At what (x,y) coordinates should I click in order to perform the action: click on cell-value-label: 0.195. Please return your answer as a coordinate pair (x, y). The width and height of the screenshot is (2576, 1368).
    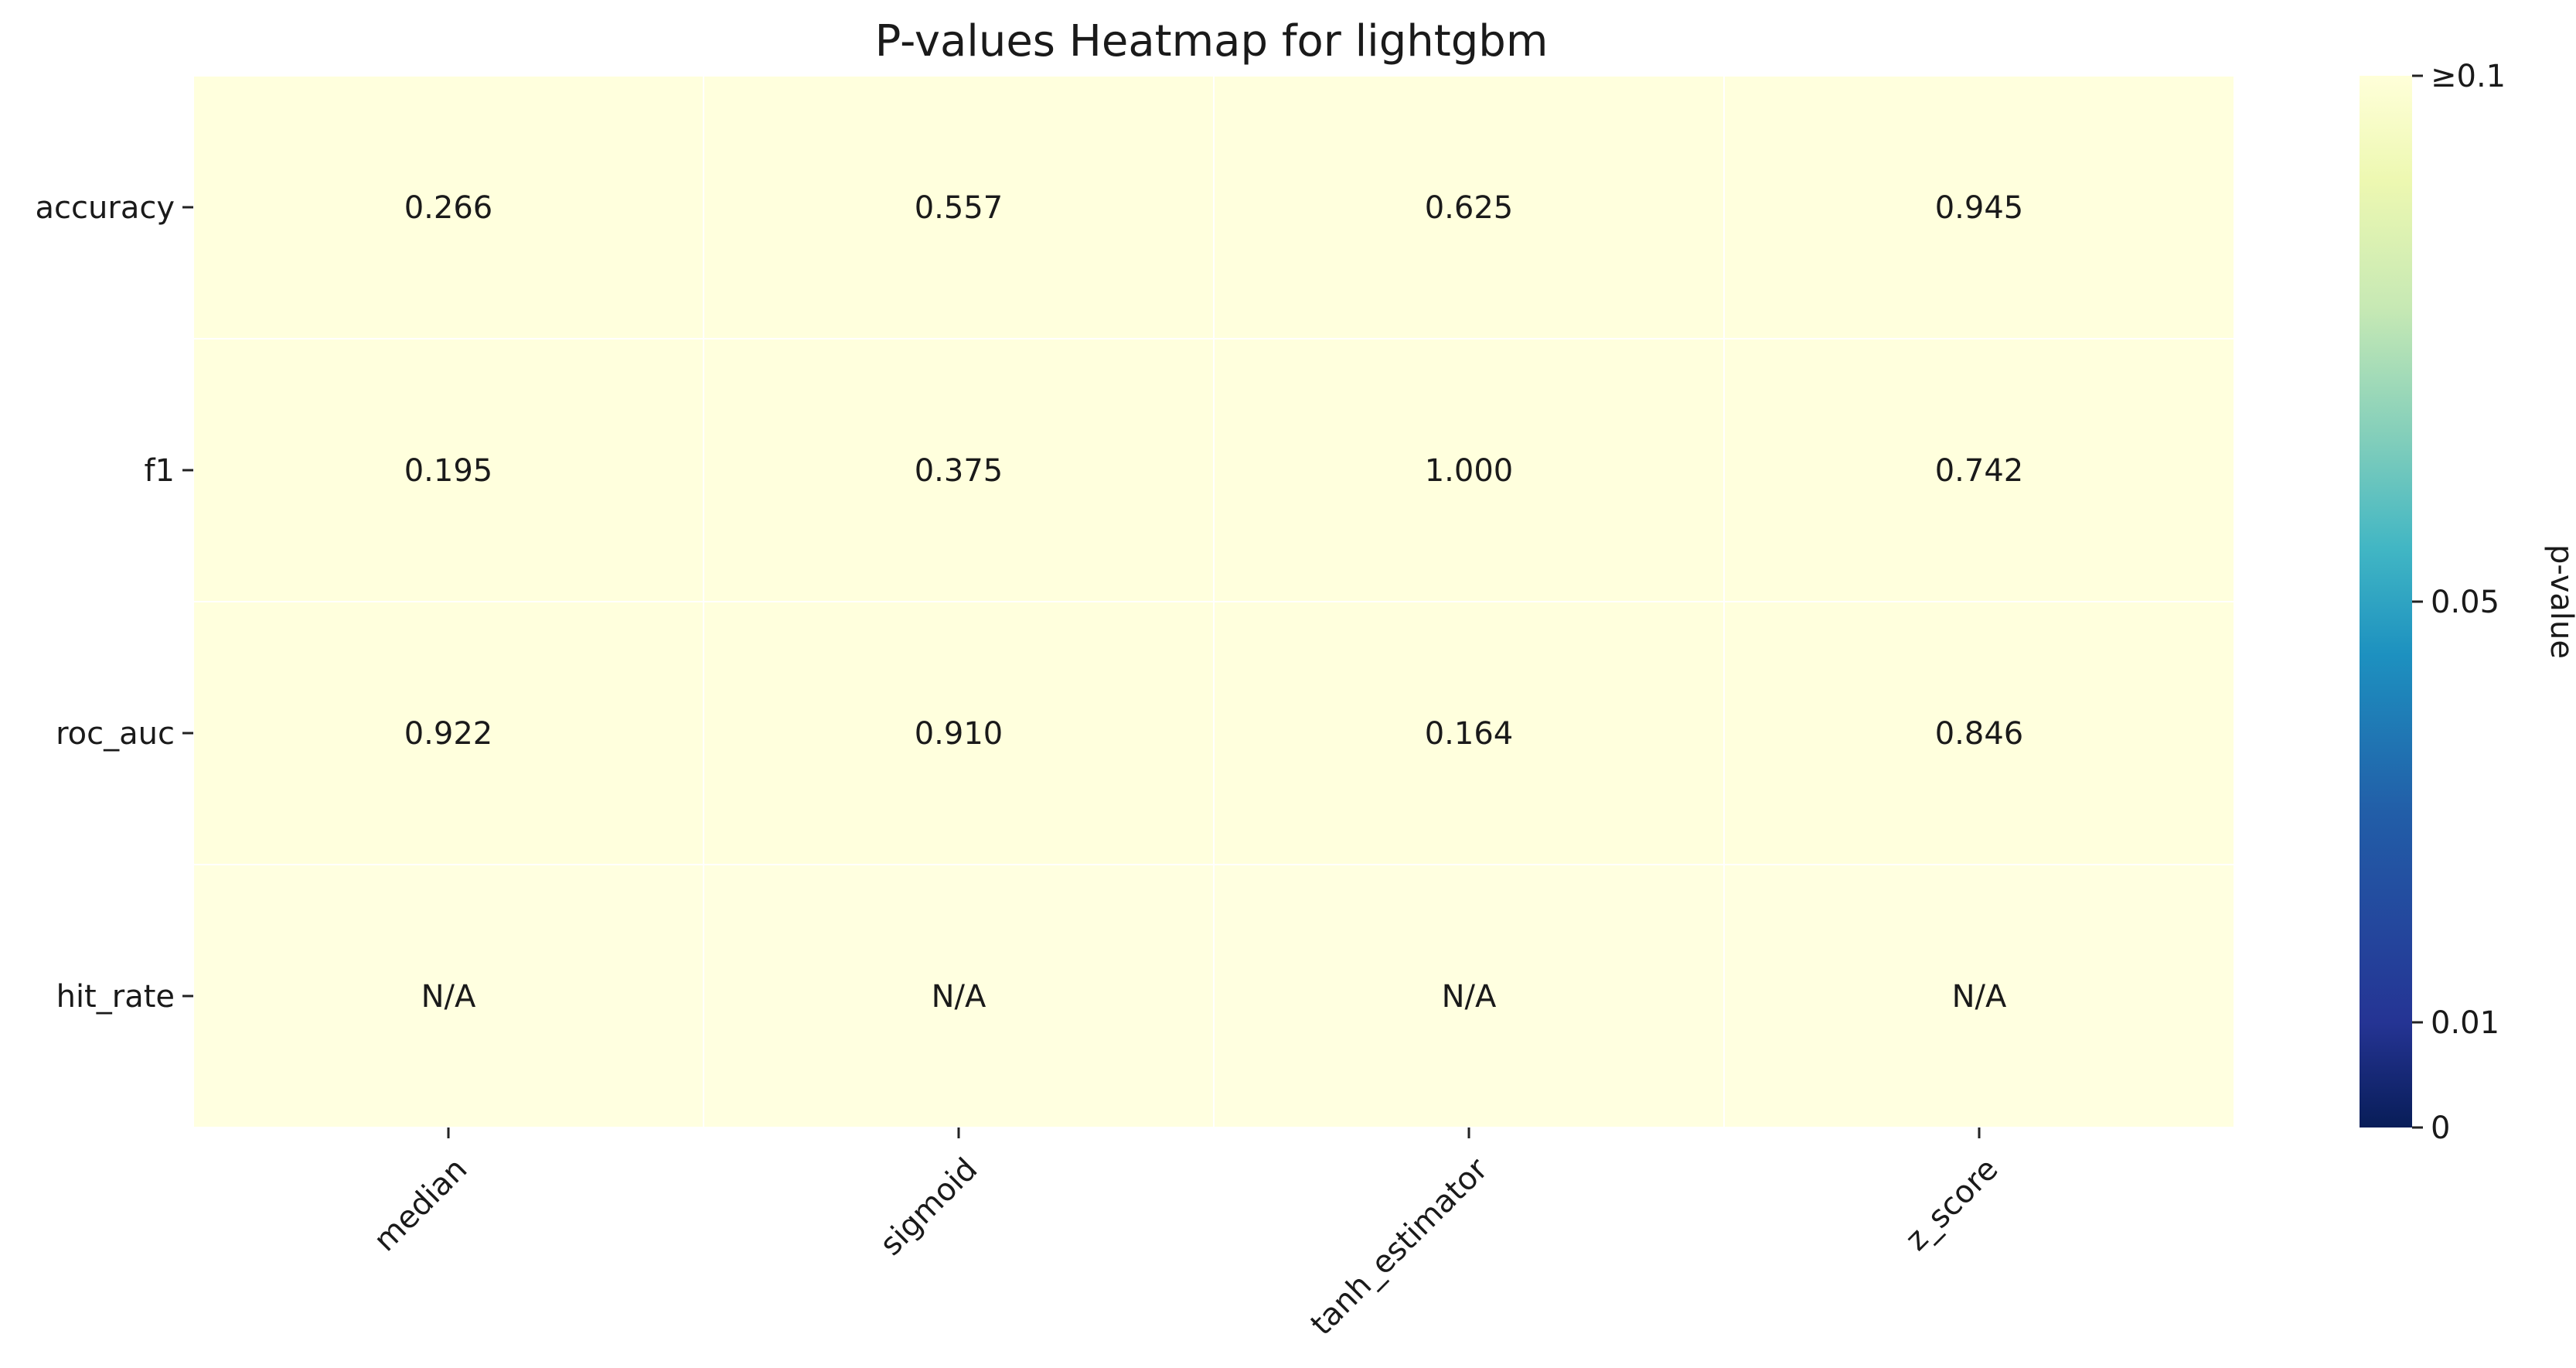
    Looking at the image, I should click on (448, 471).